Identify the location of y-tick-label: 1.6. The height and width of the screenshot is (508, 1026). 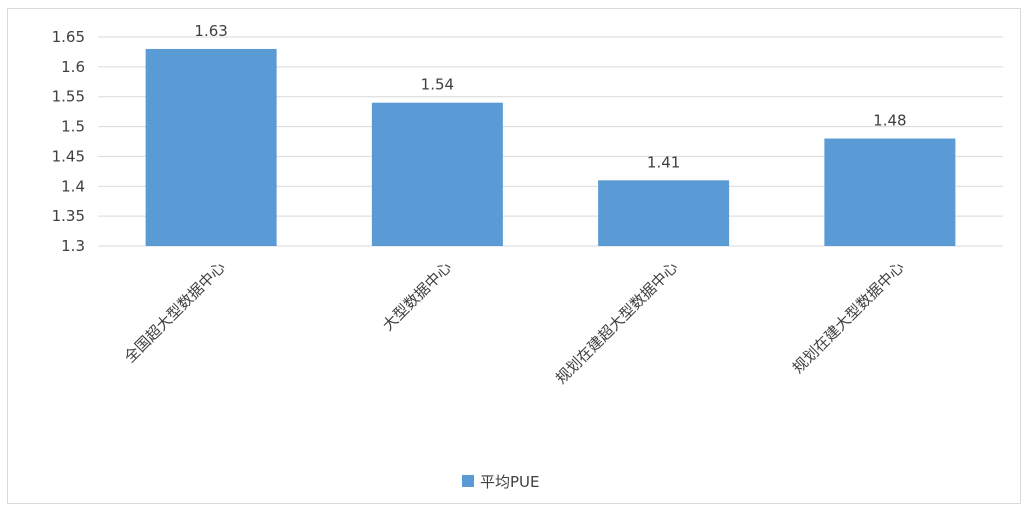
(73, 67).